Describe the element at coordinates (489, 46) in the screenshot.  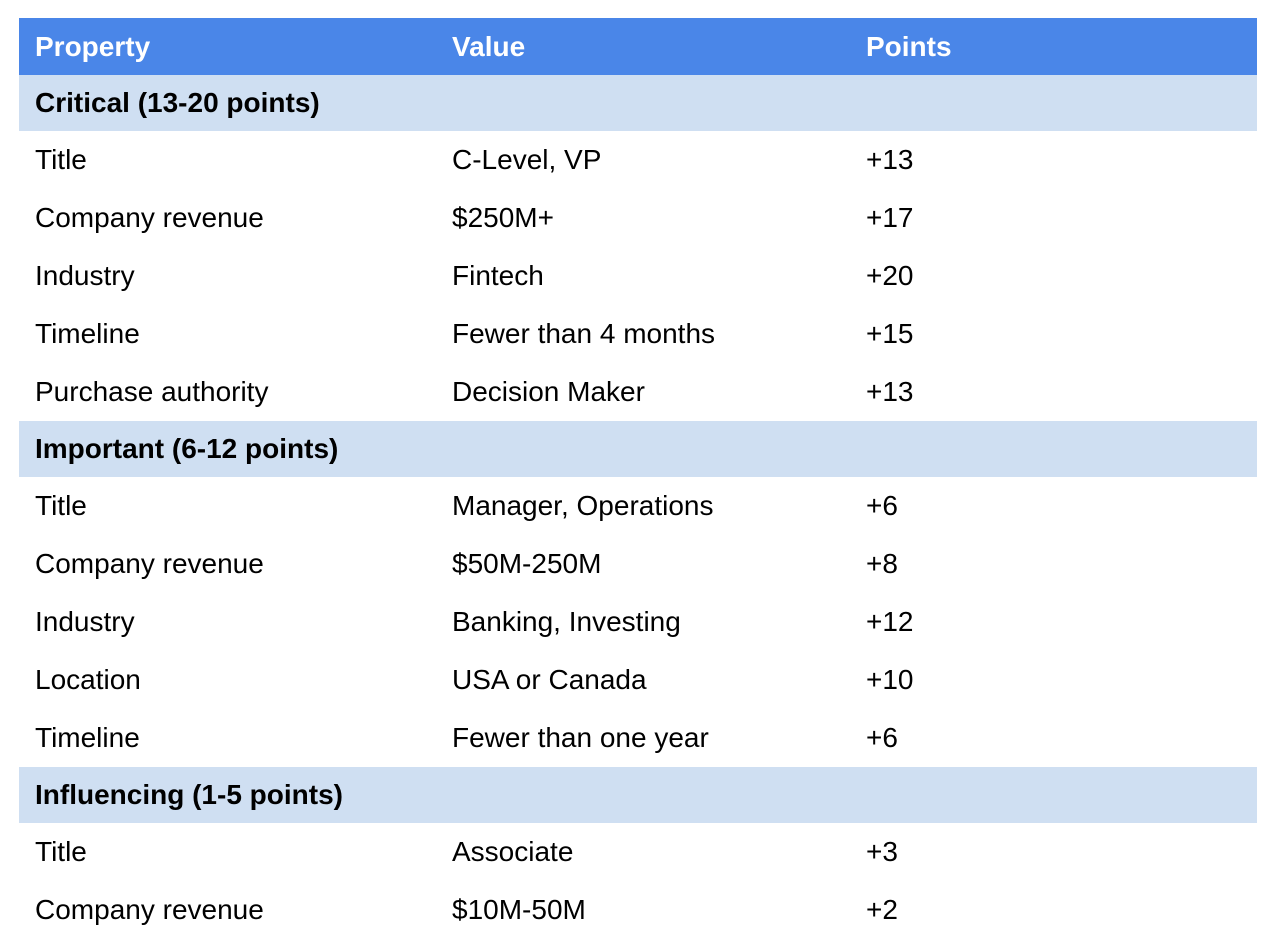
I see `column-header-value: Value` at that location.